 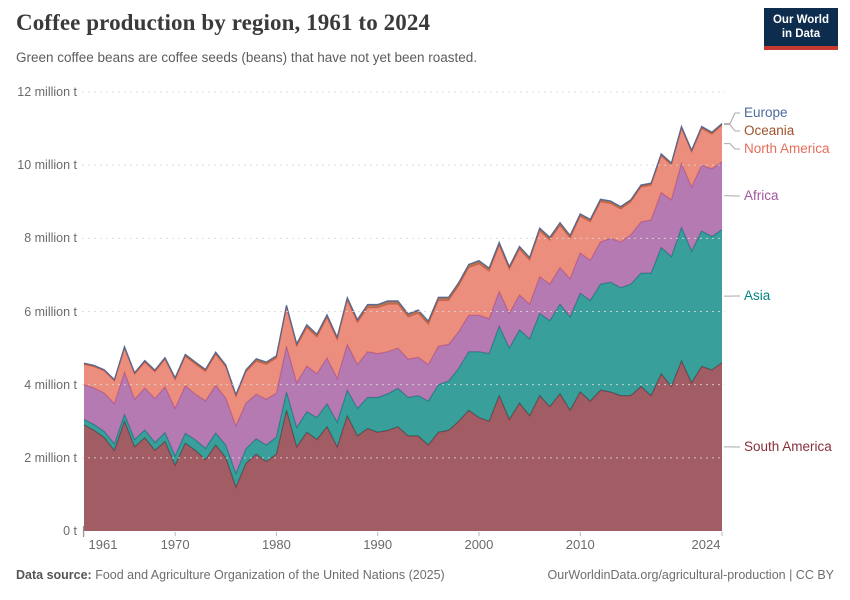 I want to click on legend-label-oceania: Oceania, so click(x=769, y=130).